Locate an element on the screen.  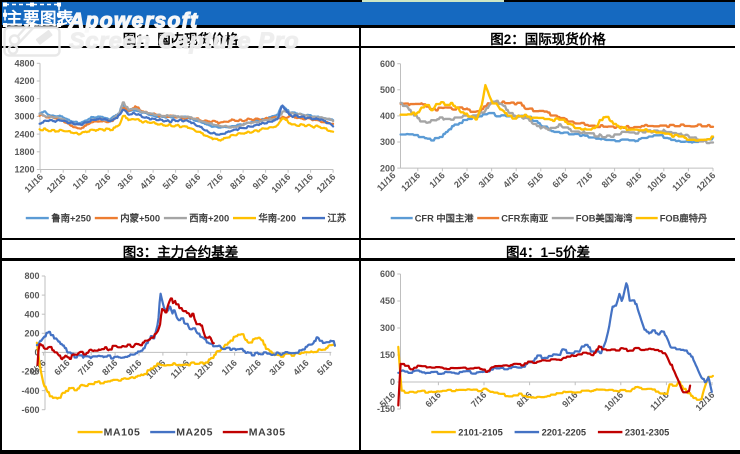
svg-text: MA105 is located at coordinates (122, 433).